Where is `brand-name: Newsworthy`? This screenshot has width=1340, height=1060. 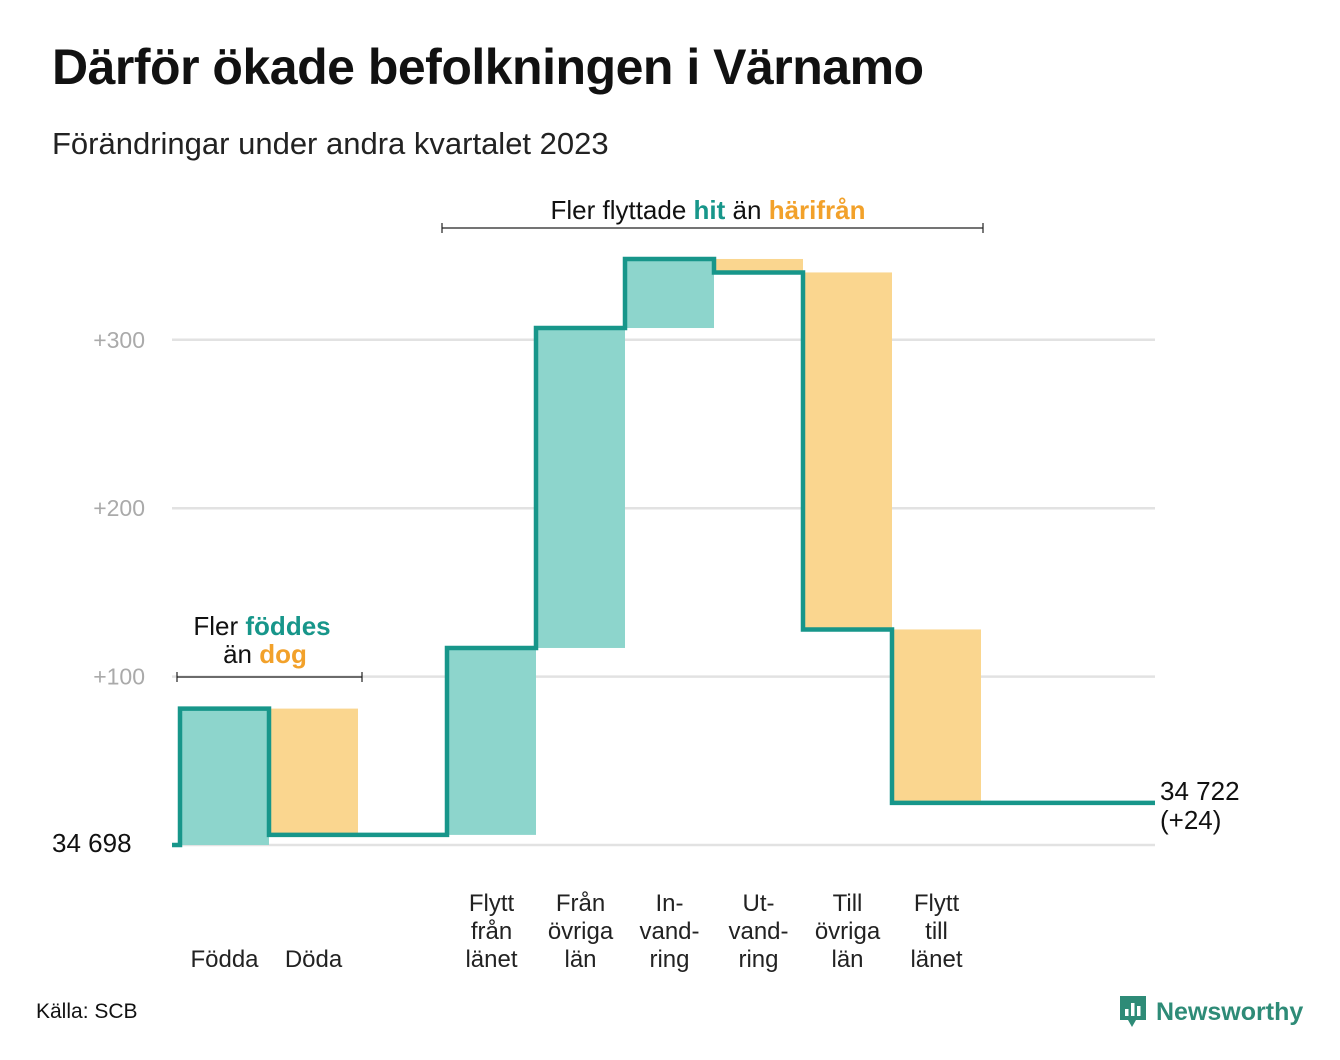 brand-name: Newsworthy is located at coordinates (1230, 1011).